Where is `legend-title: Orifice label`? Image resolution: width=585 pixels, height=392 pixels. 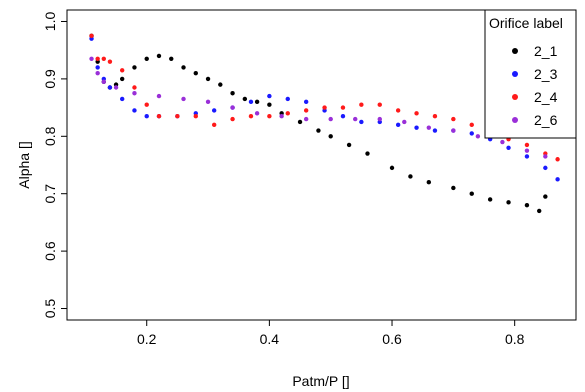 legend-title: Orifice label is located at coordinates (526, 23).